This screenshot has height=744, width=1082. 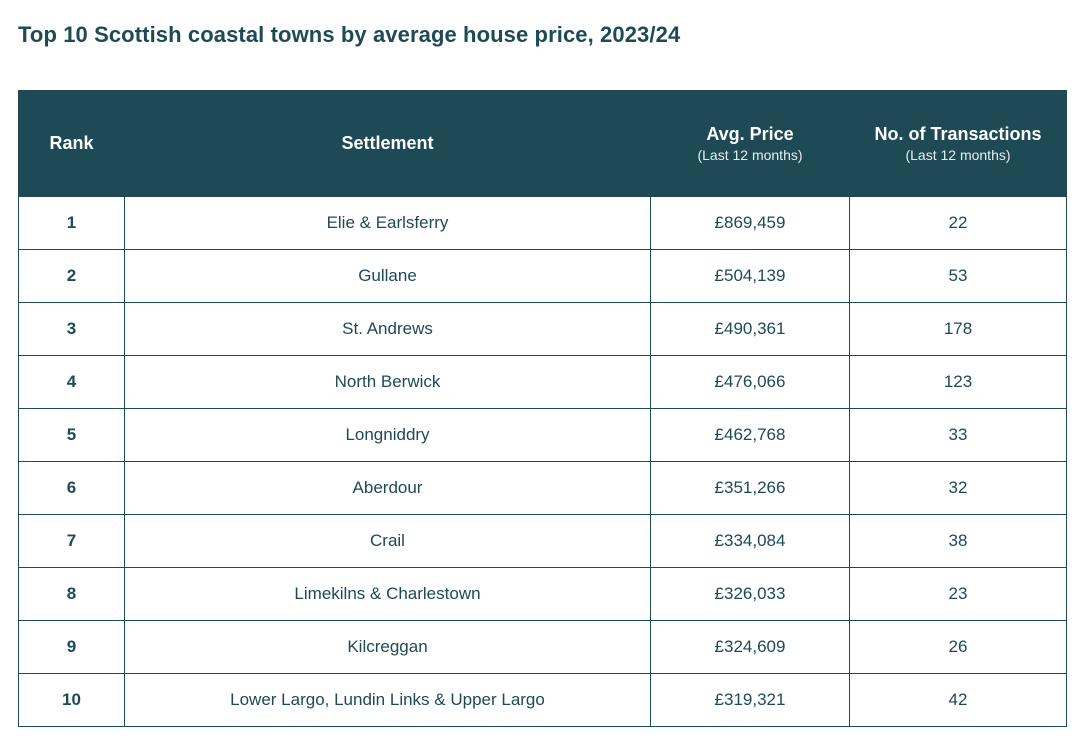 I want to click on table-row: 9 Kilcreggan £324,609 26, so click(x=542, y=647).